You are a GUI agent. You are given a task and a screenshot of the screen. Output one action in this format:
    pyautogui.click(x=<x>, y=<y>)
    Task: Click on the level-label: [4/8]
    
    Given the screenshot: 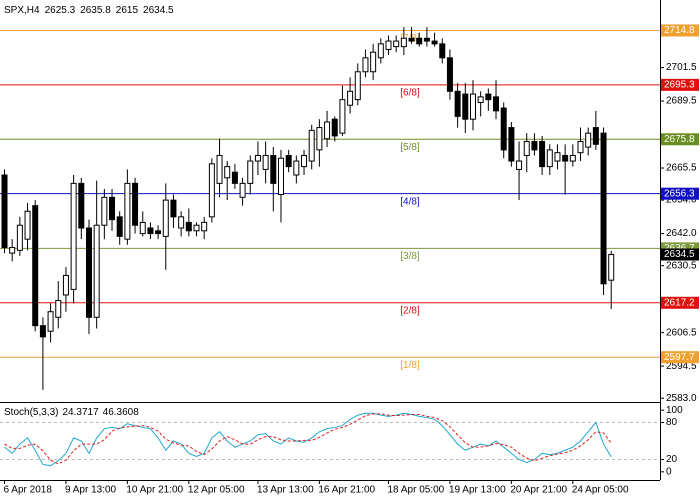 What is the action you would take?
    pyautogui.click(x=410, y=201)
    